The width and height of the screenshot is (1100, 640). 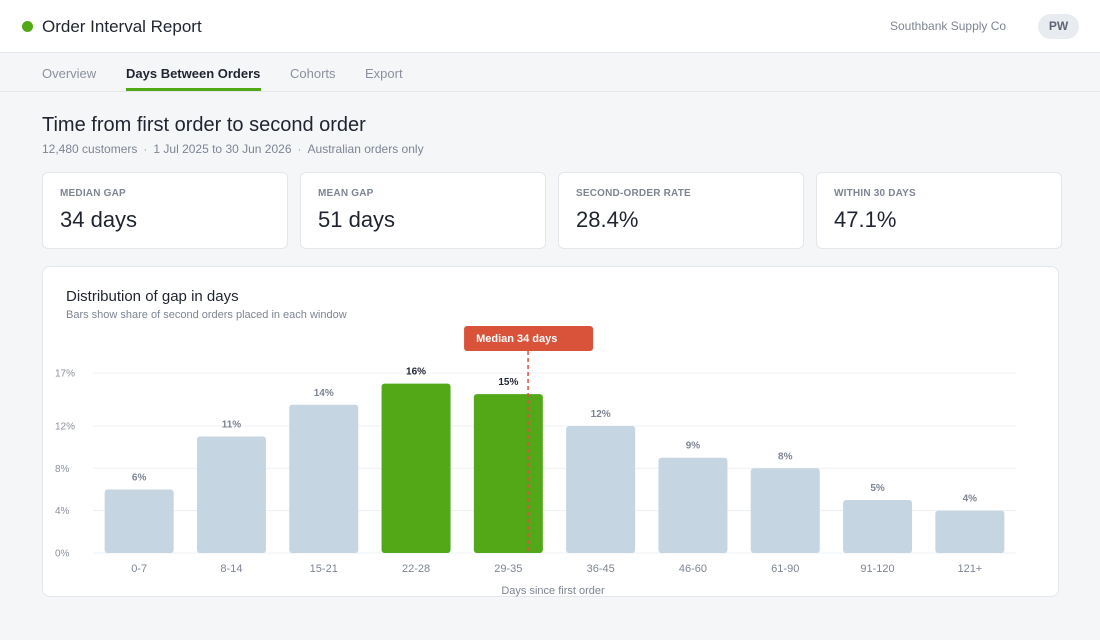 What do you see at coordinates (357, 219) in the screenshot?
I see `kpi-value: 51 days` at bounding box center [357, 219].